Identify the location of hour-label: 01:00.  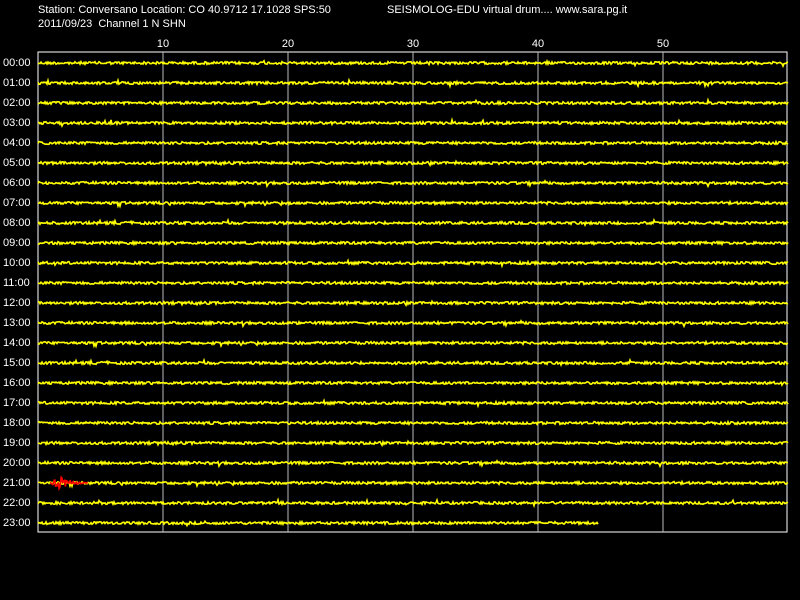
(17, 83).